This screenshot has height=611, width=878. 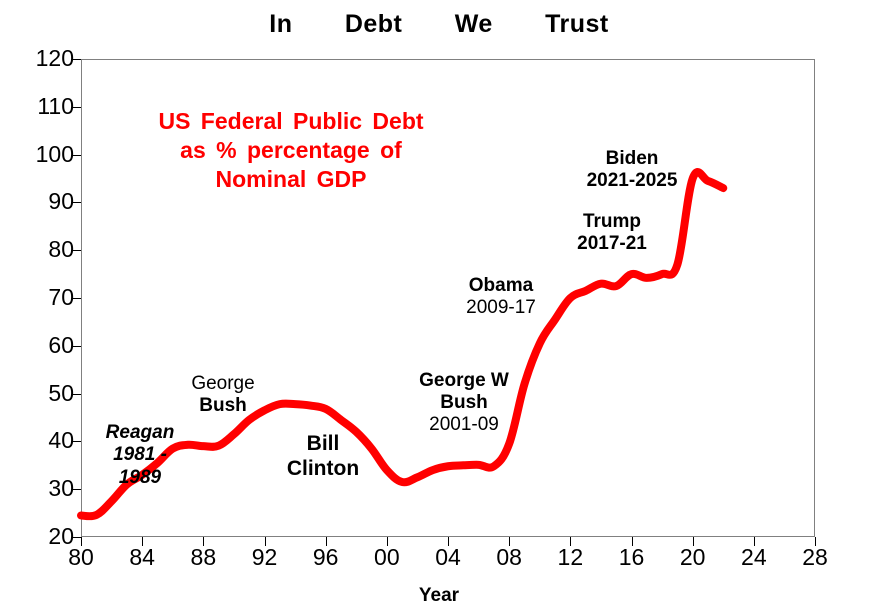 What do you see at coordinates (325, 557) in the screenshot?
I see `x-tick-label: 96` at bounding box center [325, 557].